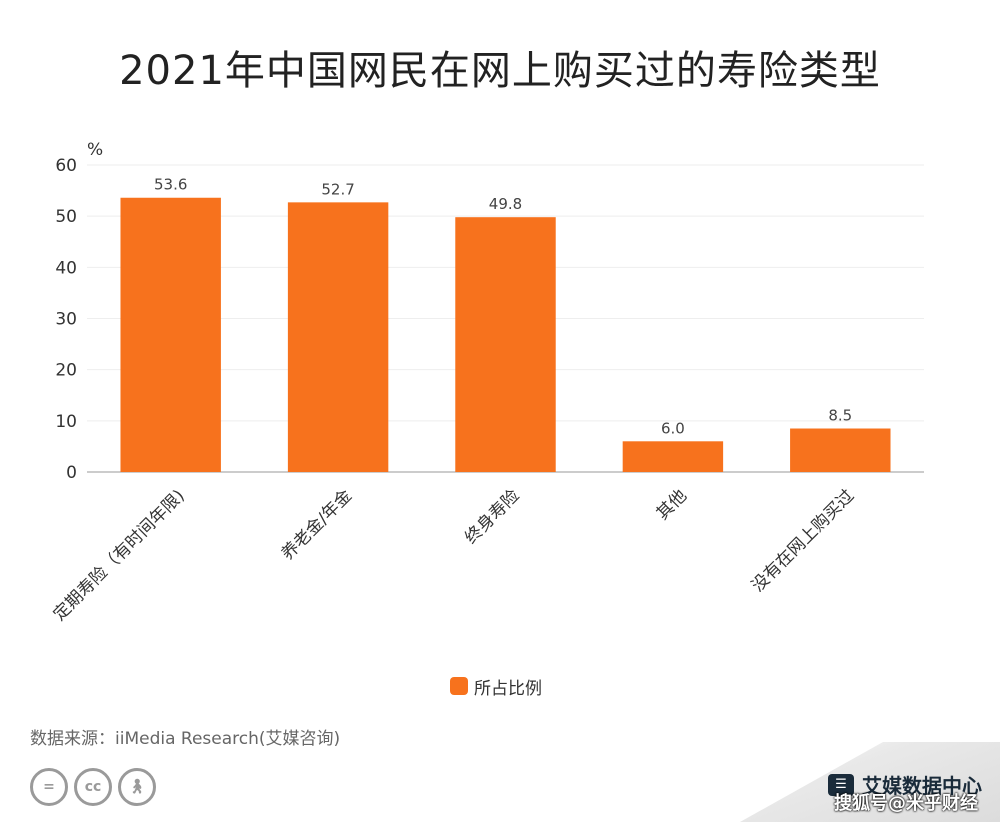 The width and height of the screenshot is (1000, 822). I want to click on x-tick-label: 养老金/年金, so click(317, 525).